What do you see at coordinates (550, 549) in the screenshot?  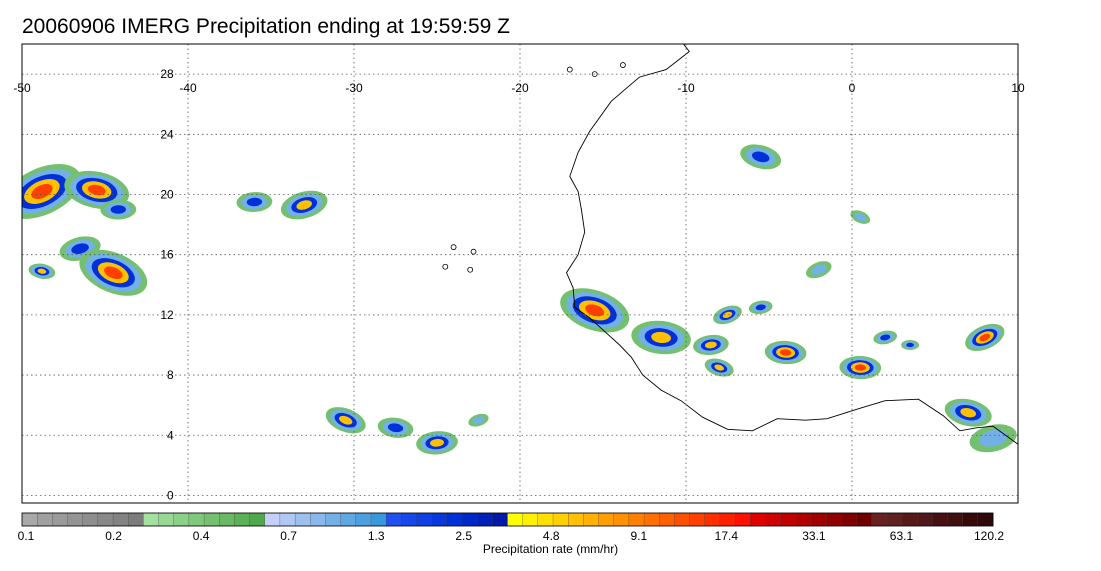 I see `colorbar-title: Precipitation rate (mm/hr)` at bounding box center [550, 549].